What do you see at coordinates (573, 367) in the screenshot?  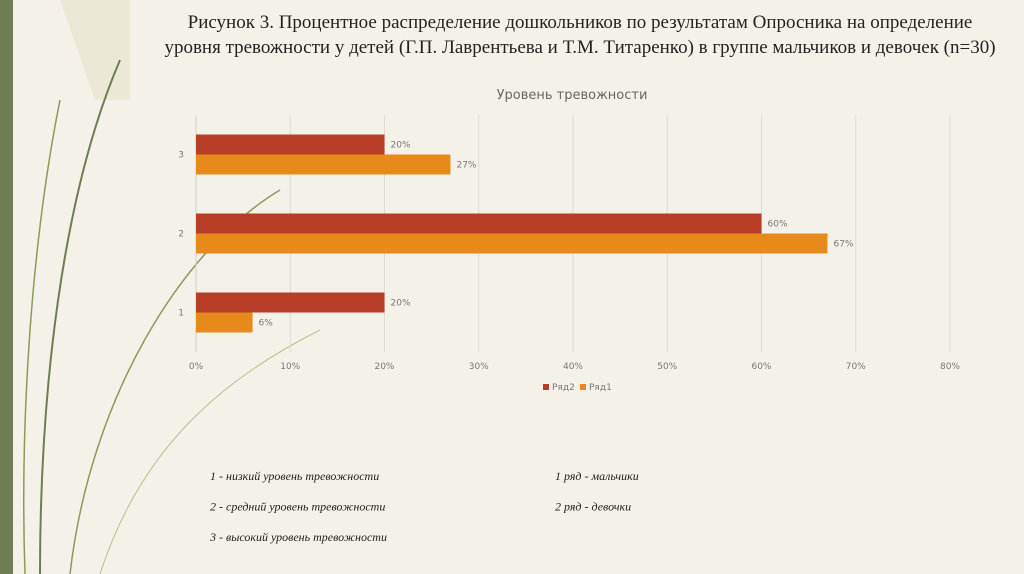 I see `x-tick-label: 40%` at bounding box center [573, 367].